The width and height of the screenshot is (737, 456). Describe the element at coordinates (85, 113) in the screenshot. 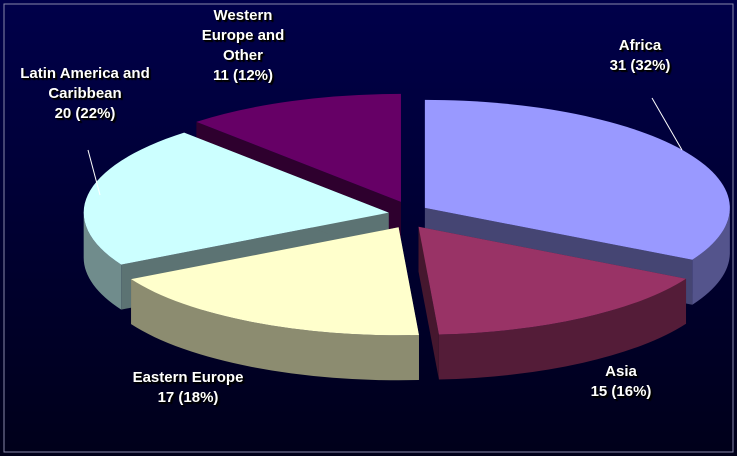

I see `value-label: 20 (22%)` at that location.